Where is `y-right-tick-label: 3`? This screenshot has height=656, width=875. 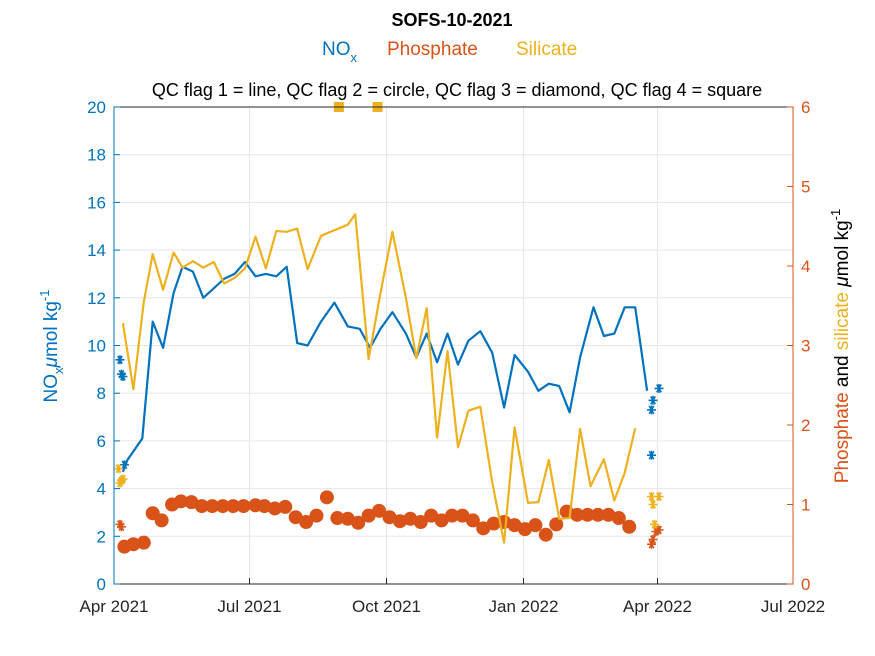
y-right-tick-label: 3 is located at coordinates (805, 346).